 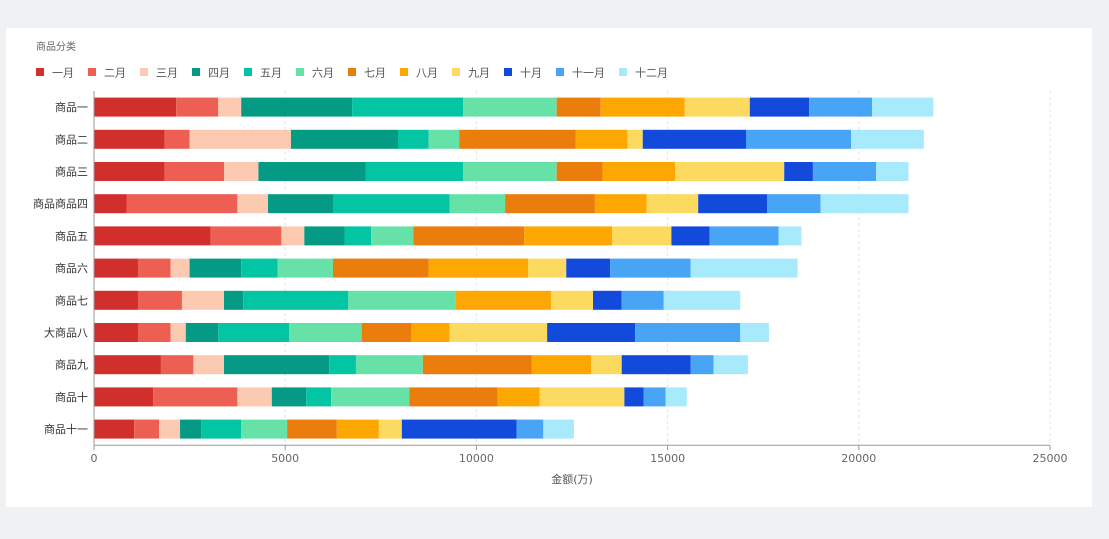 I want to click on legend-label-11: 十一月, so click(x=588, y=73).